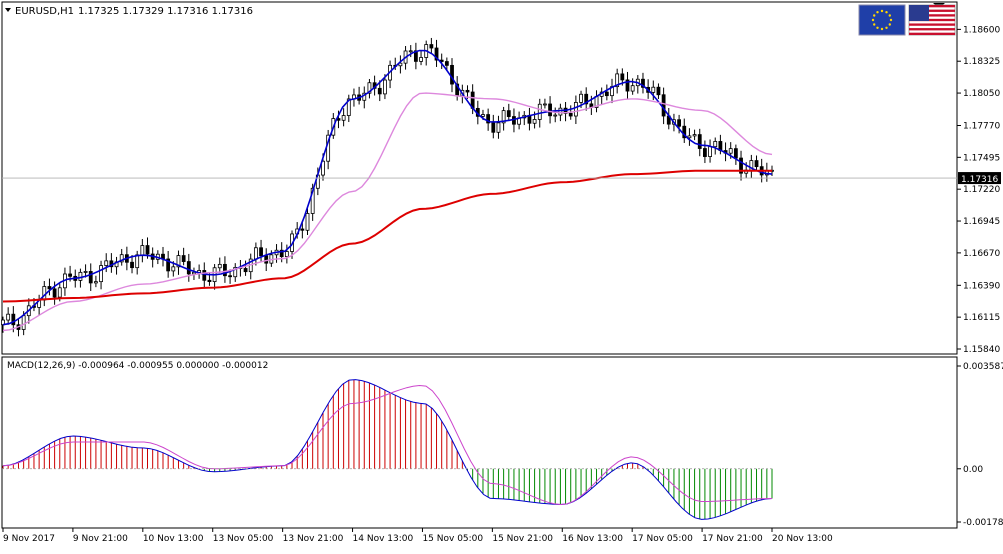 The width and height of the screenshot is (1003, 554). What do you see at coordinates (981, 62) in the screenshot?
I see `price-tick-label: 1.18325` at bounding box center [981, 62].